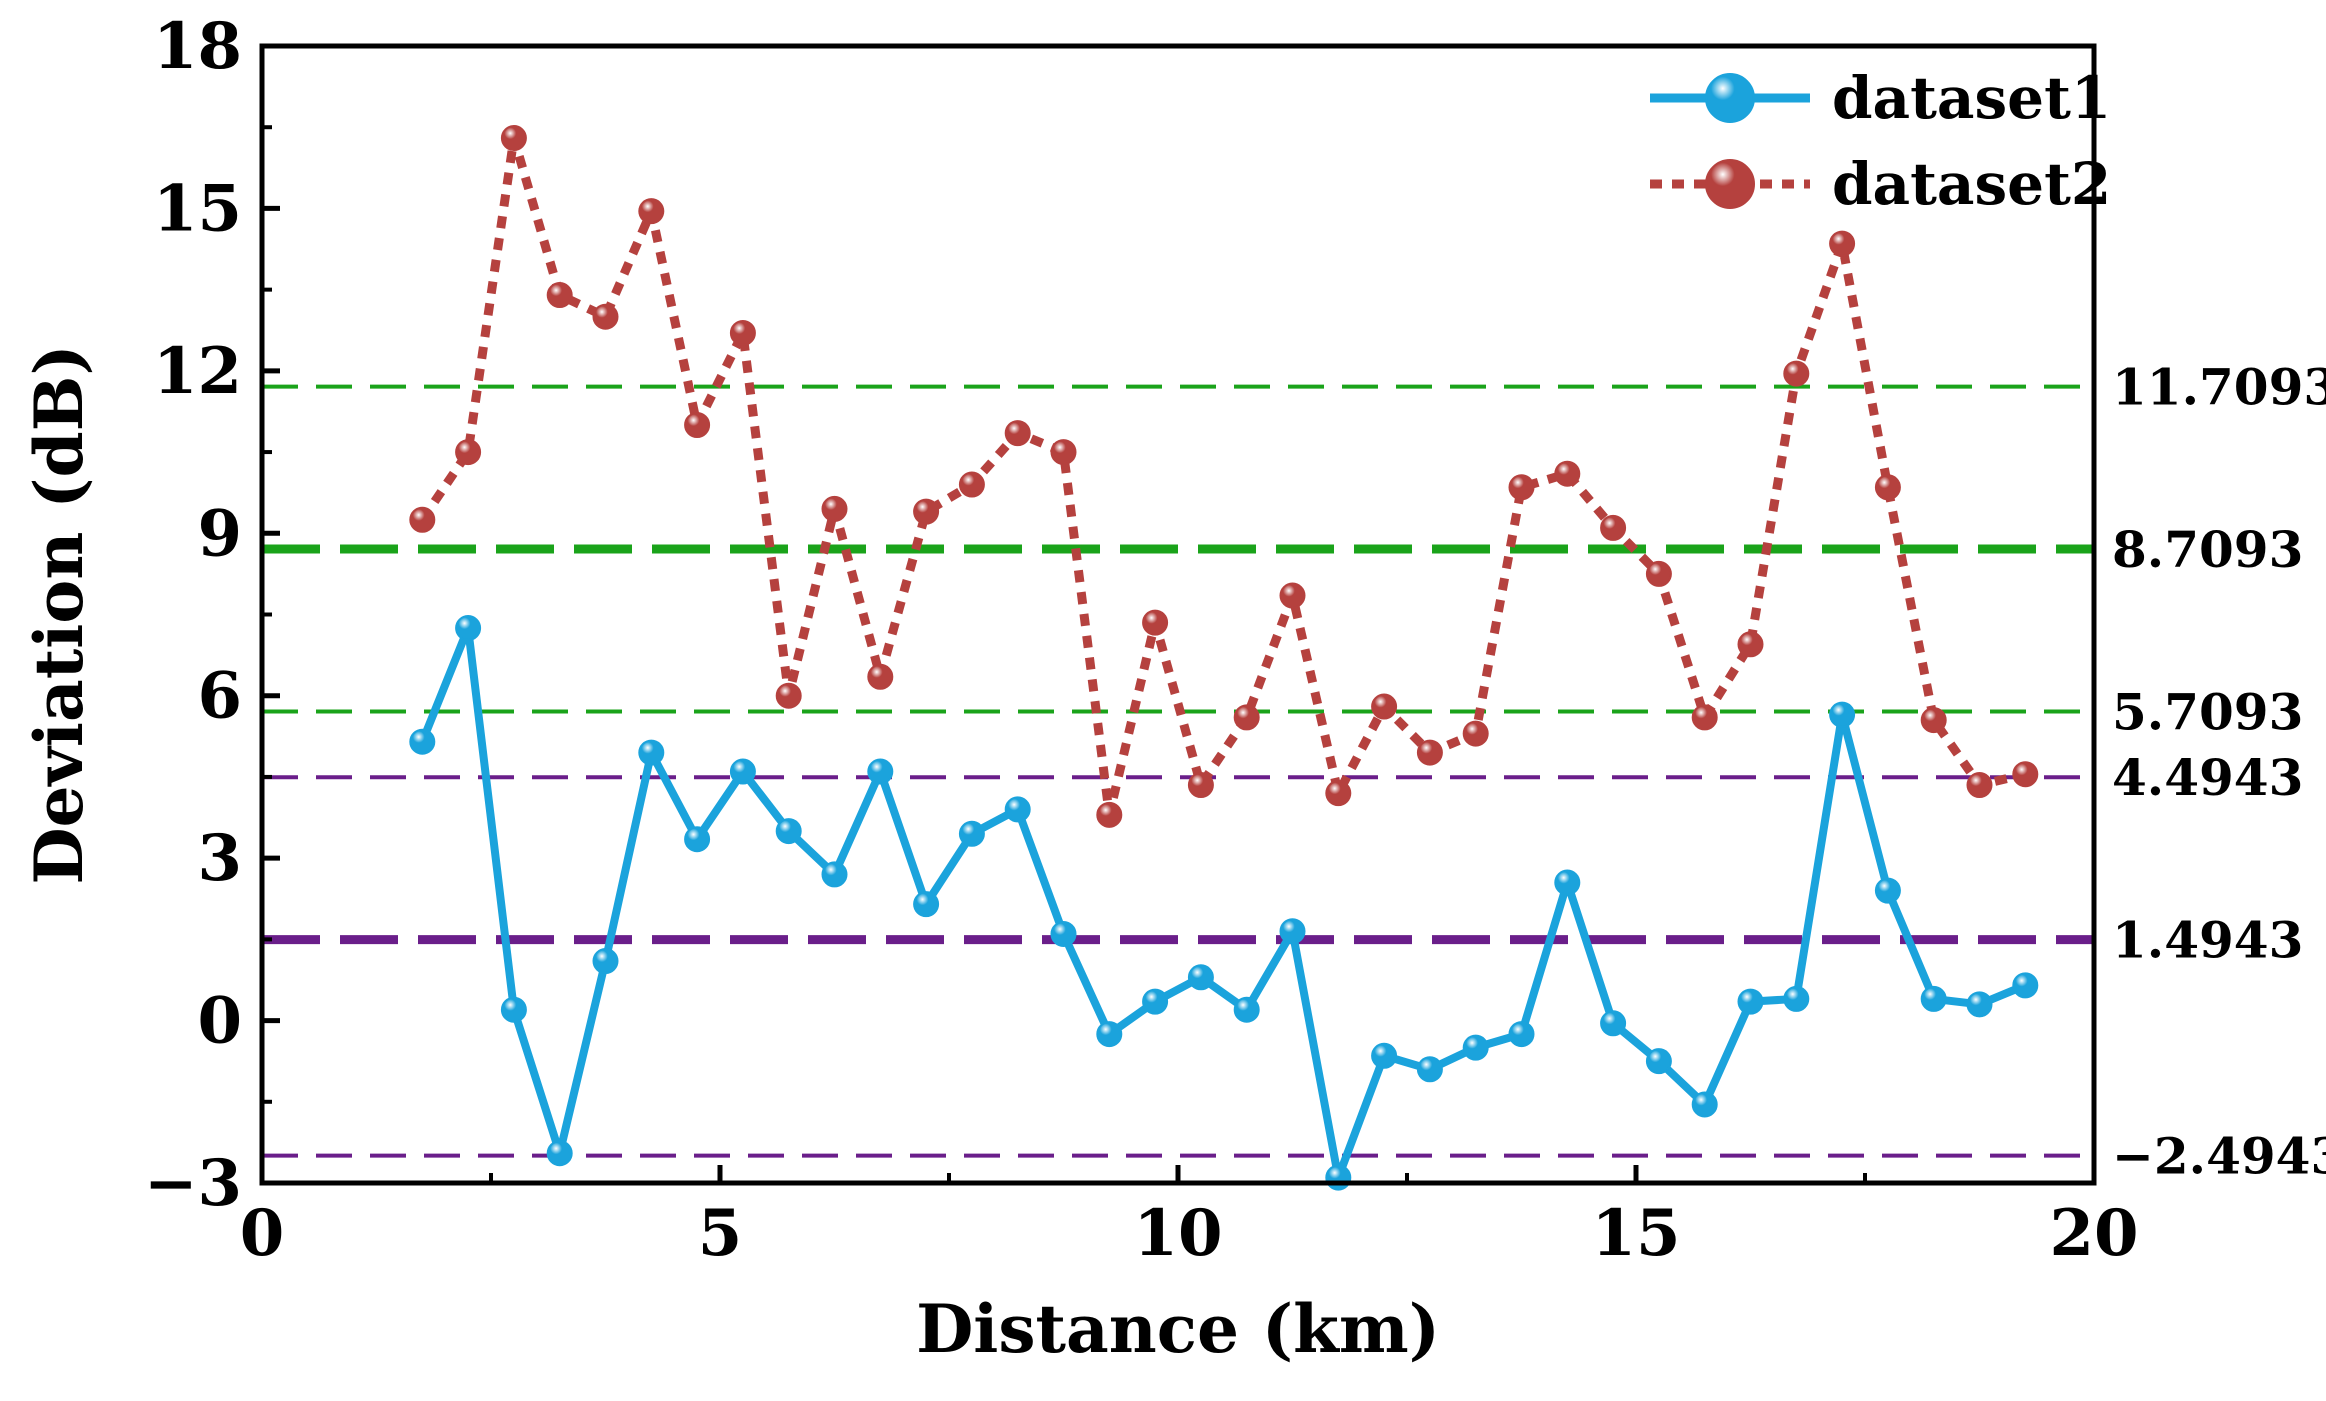  What do you see at coordinates (2219, 387) in the screenshot?
I see `reference-label-0: 11.7093` at bounding box center [2219, 387].